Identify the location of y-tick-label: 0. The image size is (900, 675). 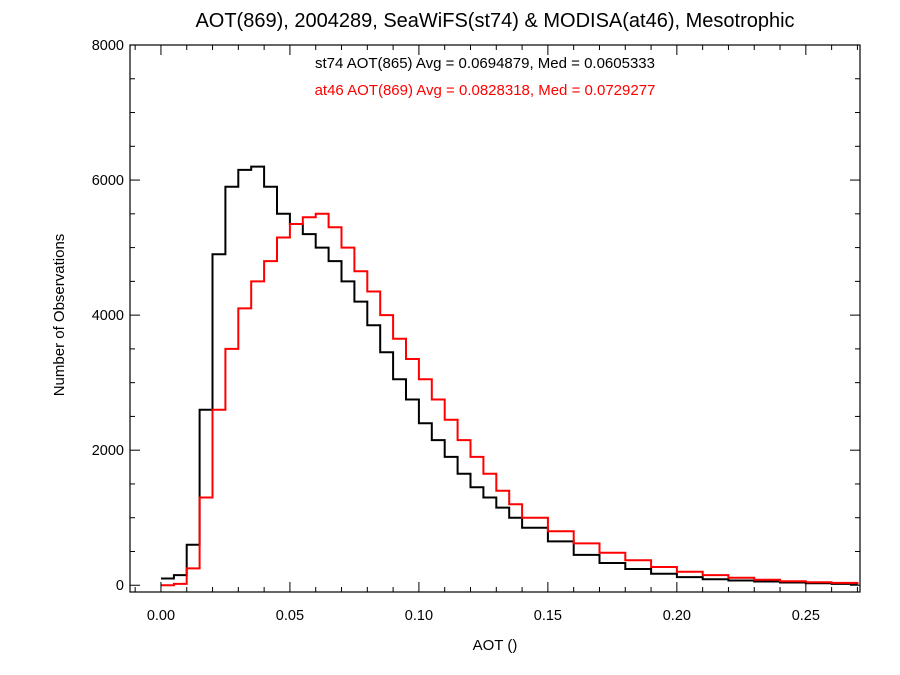
(120, 586).